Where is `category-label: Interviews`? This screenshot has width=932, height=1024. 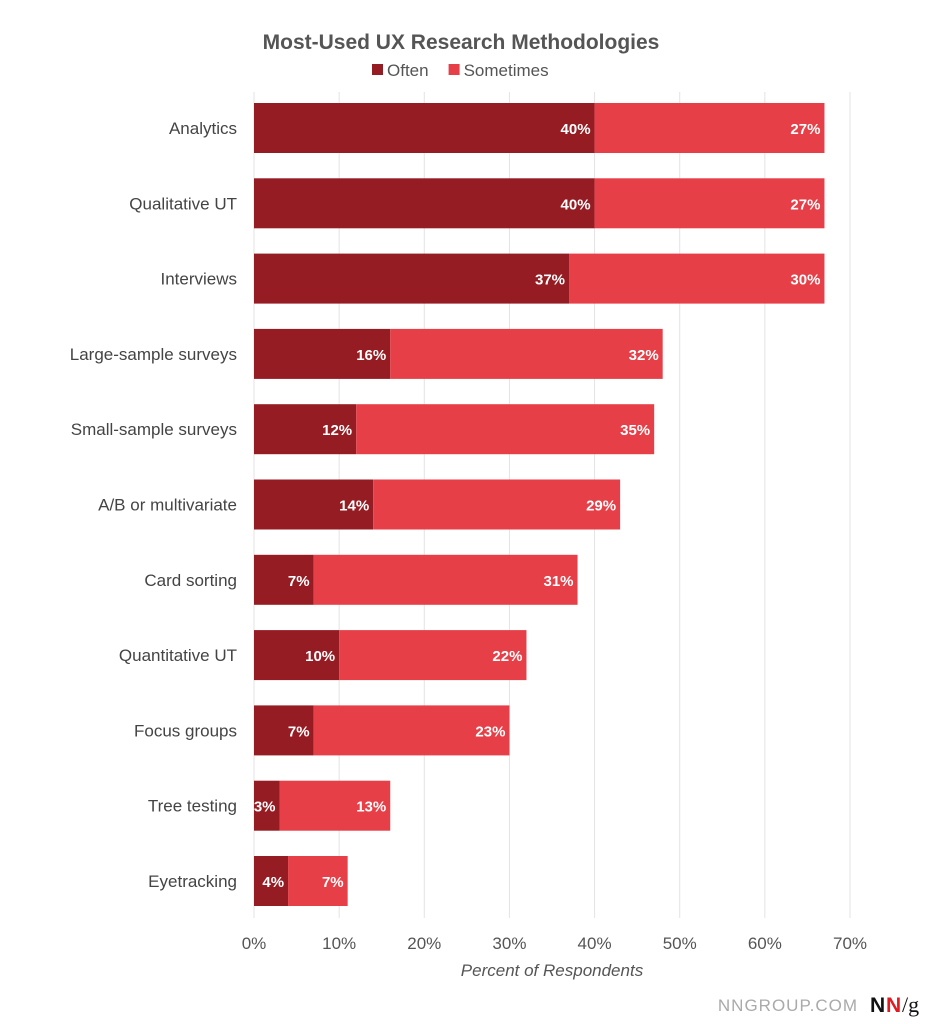
category-label: Interviews is located at coordinates (198, 279).